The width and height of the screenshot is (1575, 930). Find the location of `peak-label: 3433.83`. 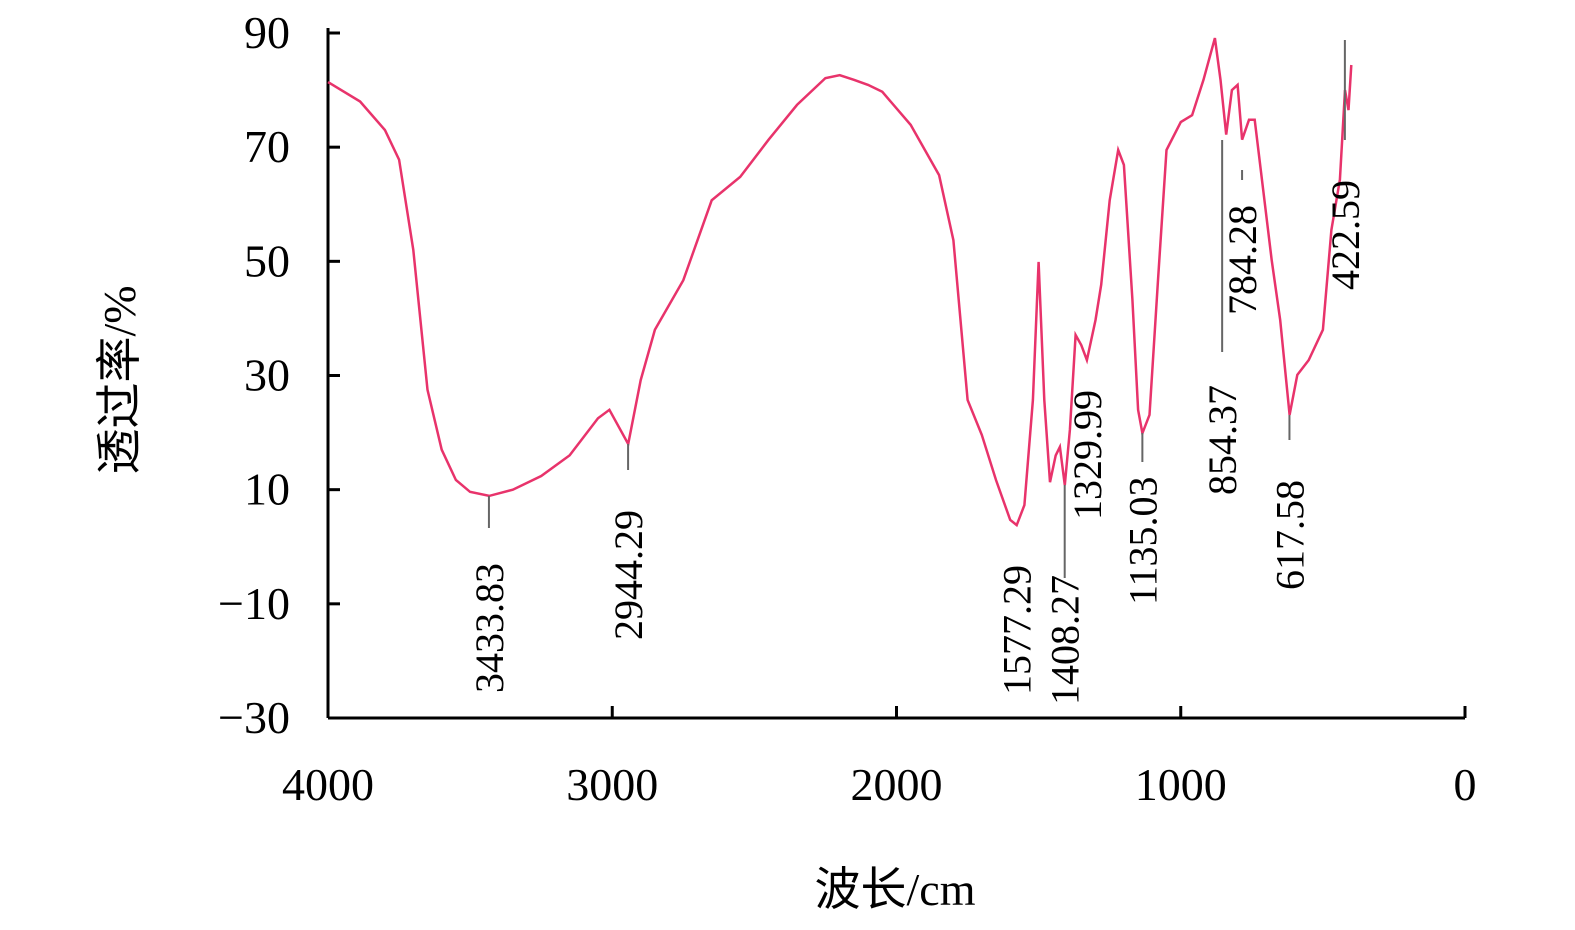

peak-label: 3433.83 is located at coordinates (489, 628).